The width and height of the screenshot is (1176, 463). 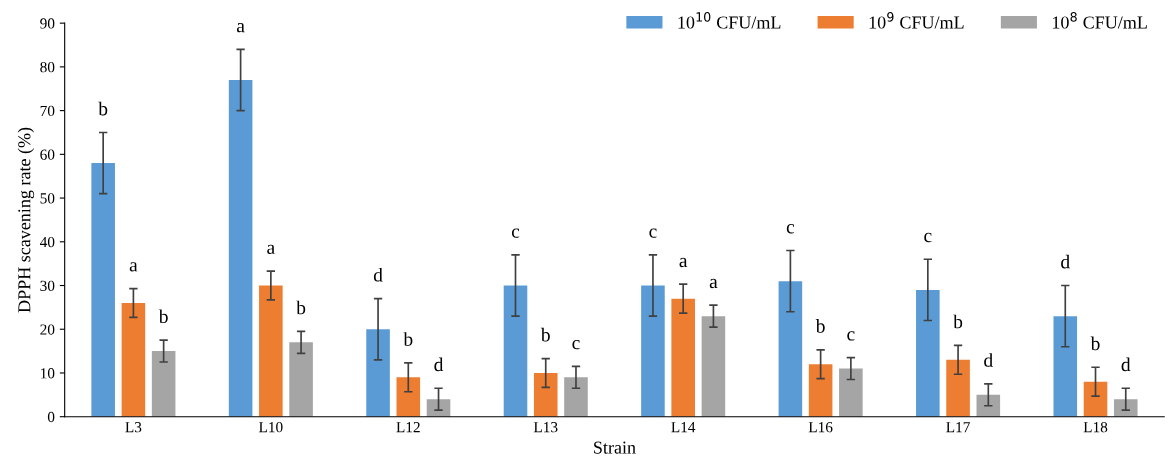 What do you see at coordinates (820, 427) in the screenshot?
I see `x-tick-label: L16` at bounding box center [820, 427].